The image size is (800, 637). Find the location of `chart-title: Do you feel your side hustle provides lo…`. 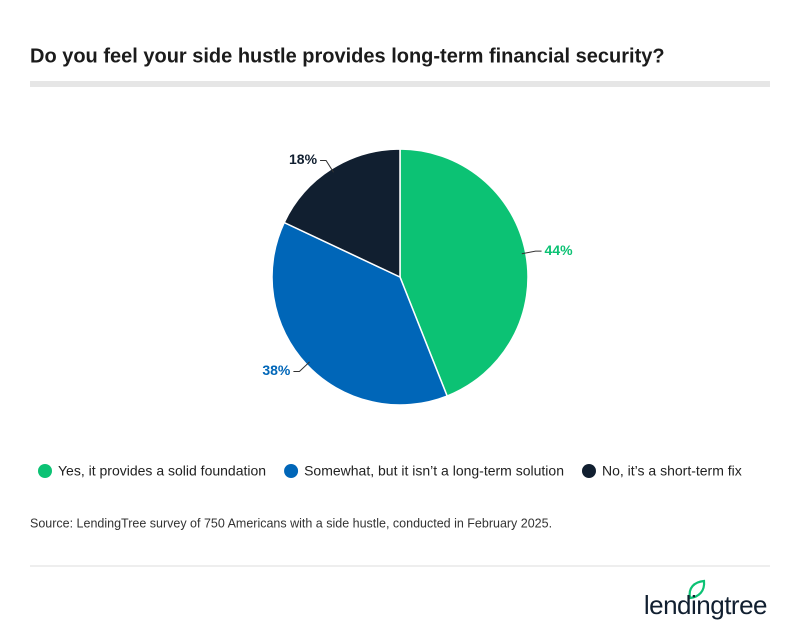

chart-title: Do you feel your side hustle provides lo… is located at coordinates (347, 56).